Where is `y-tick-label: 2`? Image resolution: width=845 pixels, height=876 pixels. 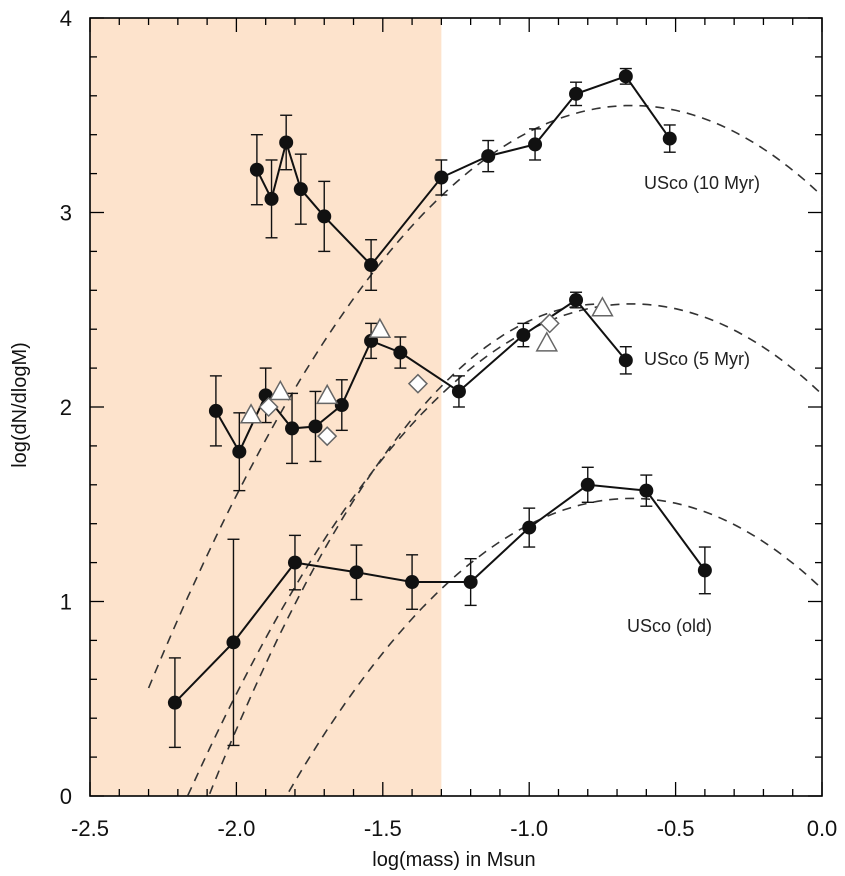 y-tick-label: 2 is located at coordinates (66, 407).